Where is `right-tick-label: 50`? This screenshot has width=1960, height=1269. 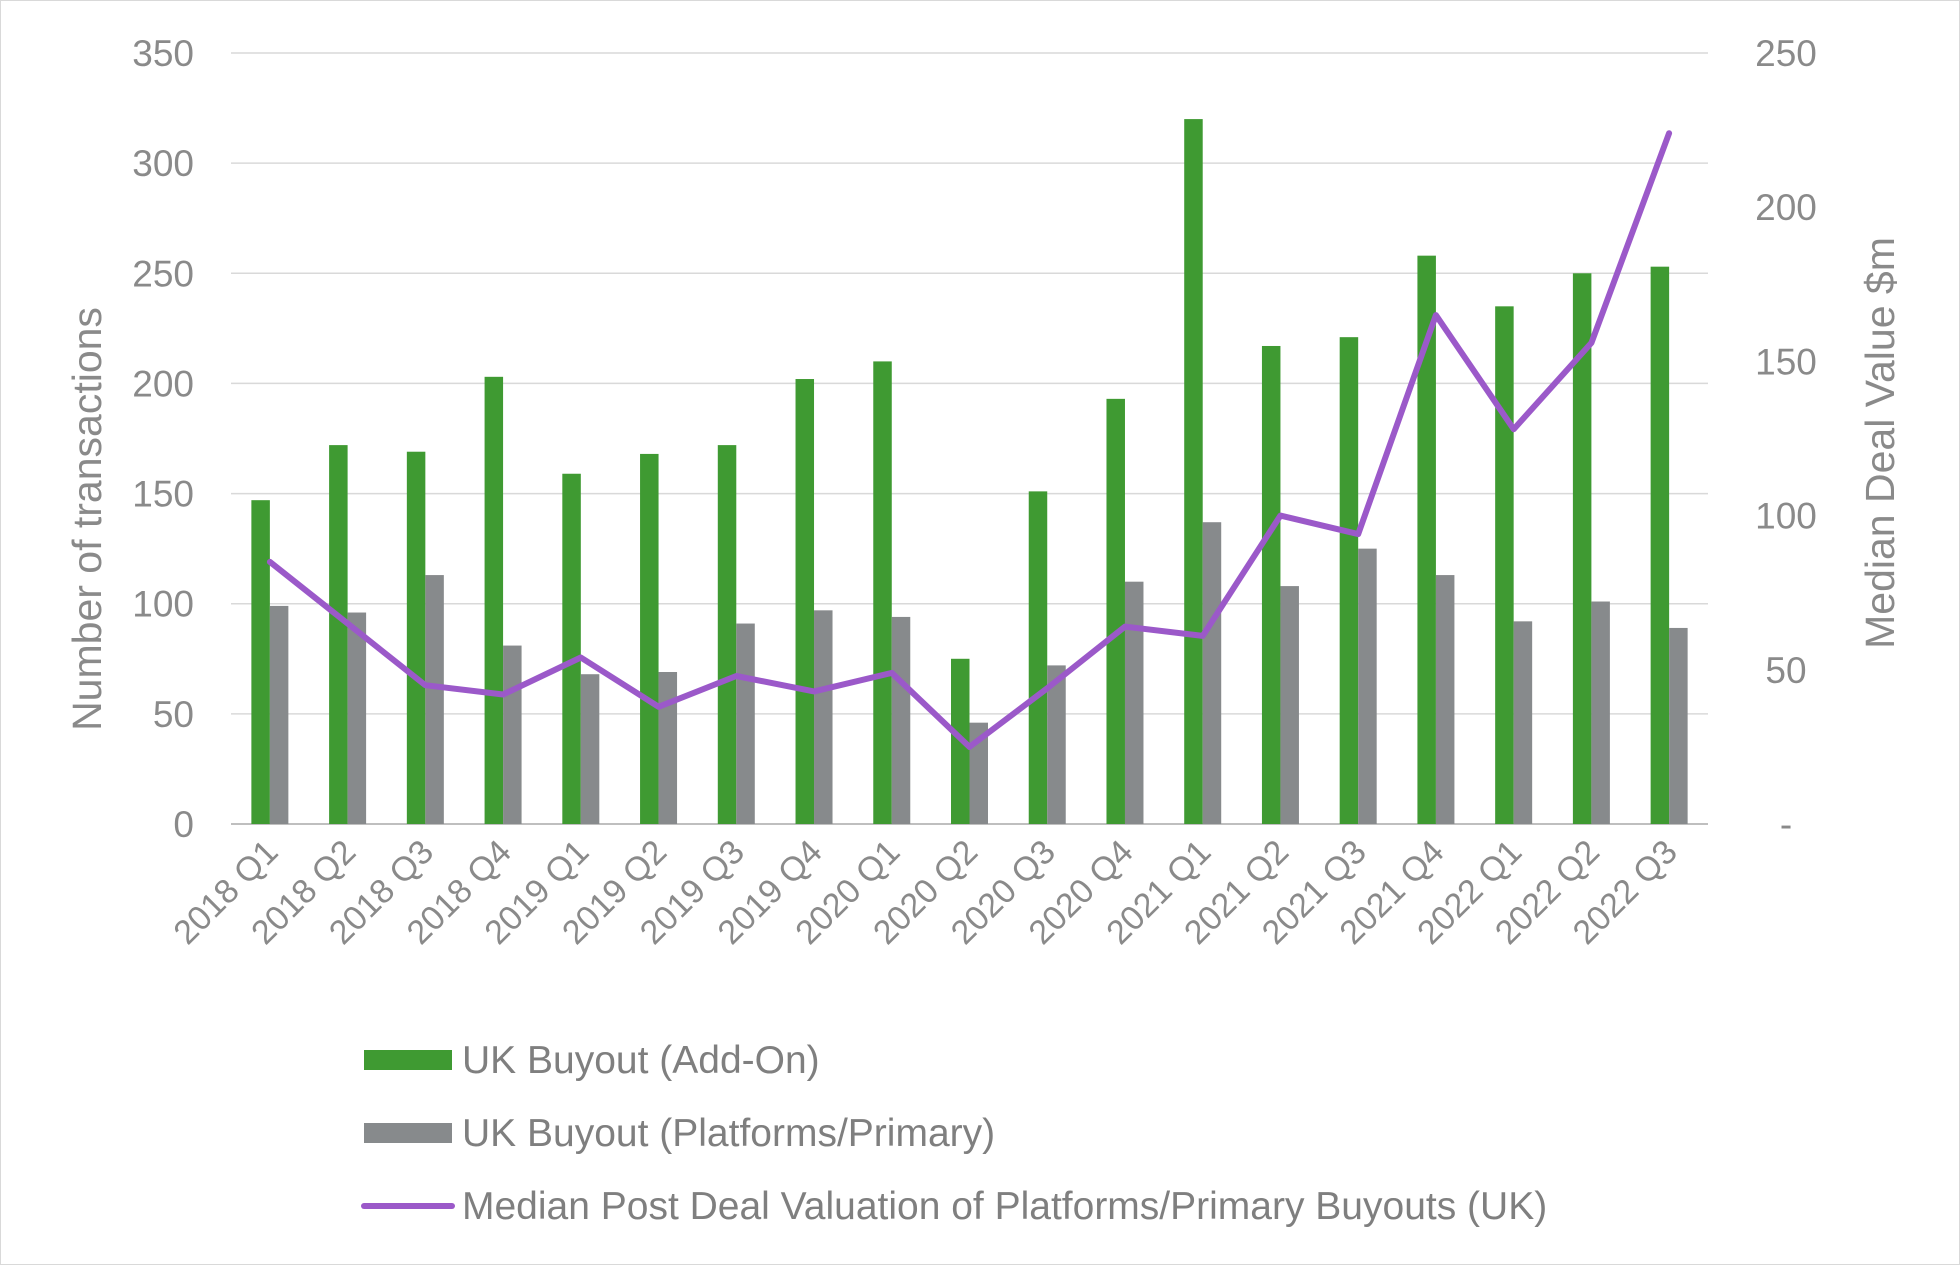
right-tick-label: 50 is located at coordinates (1785, 670).